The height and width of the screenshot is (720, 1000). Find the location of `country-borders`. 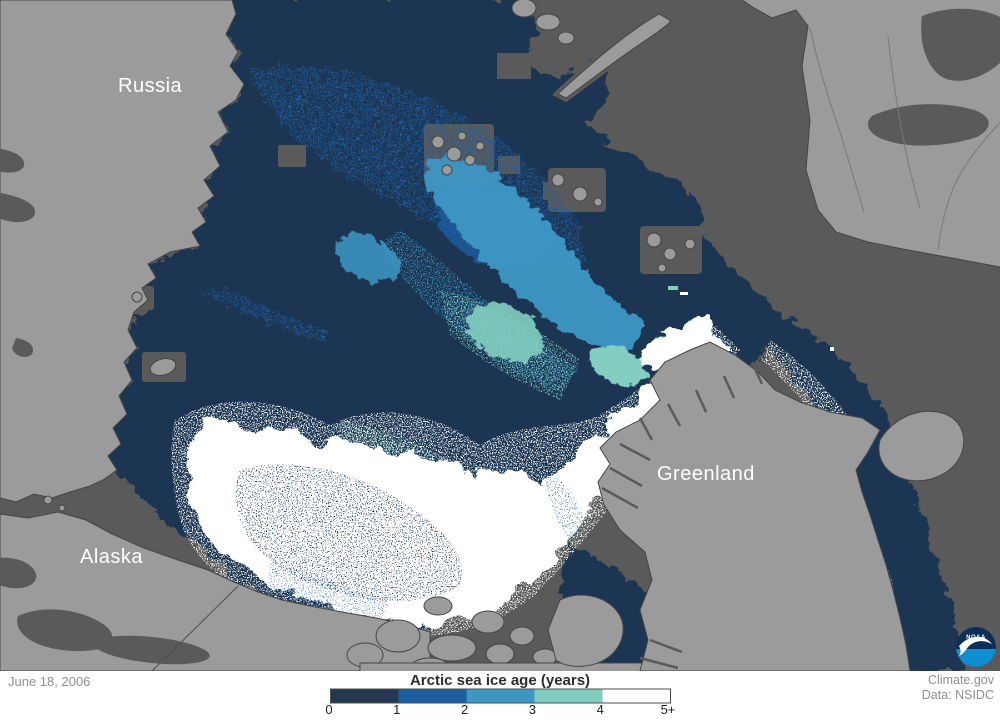

country-borders is located at coordinates (904, 139).